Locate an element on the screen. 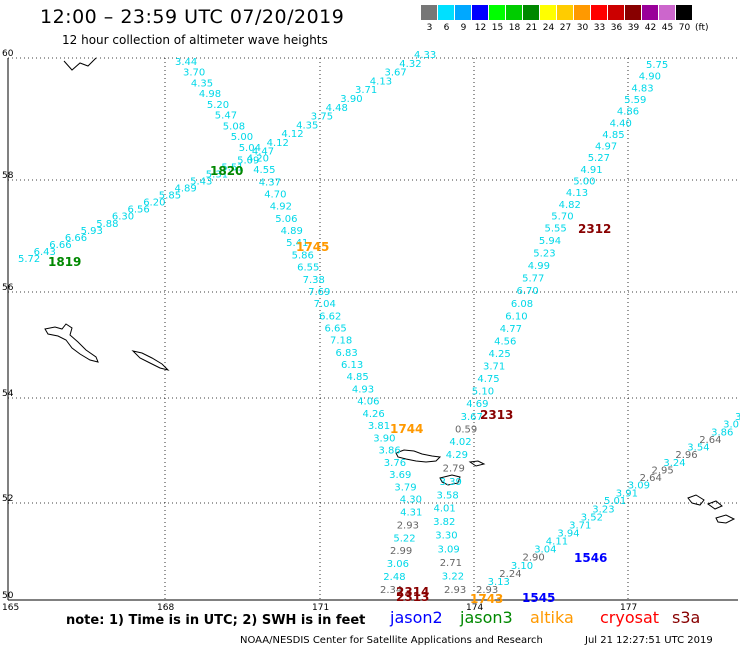 The image size is (740, 650). wave-height-value: 3.30 is located at coordinates (446, 536).